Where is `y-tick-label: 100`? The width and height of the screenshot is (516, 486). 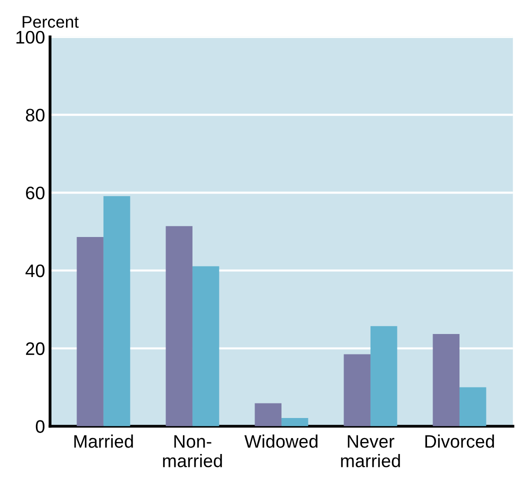
y-tick-label: 100 is located at coordinates (30, 37).